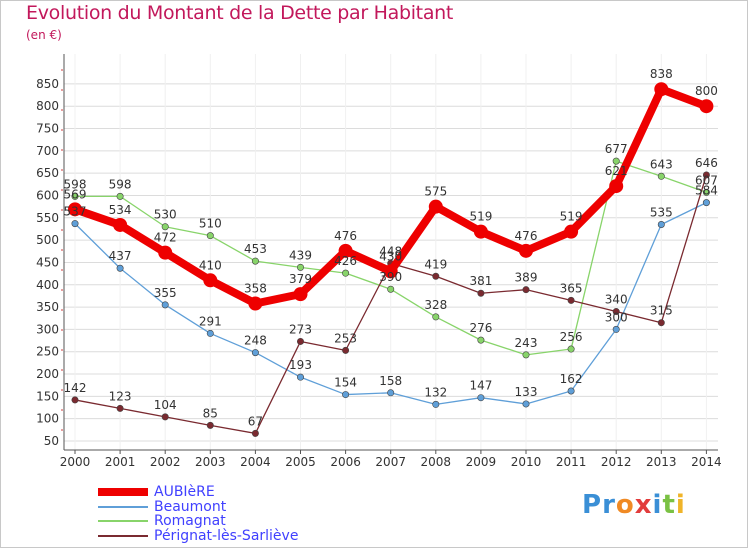 This screenshot has width=750, height=550. I want to click on data-label: 243, so click(526, 343).